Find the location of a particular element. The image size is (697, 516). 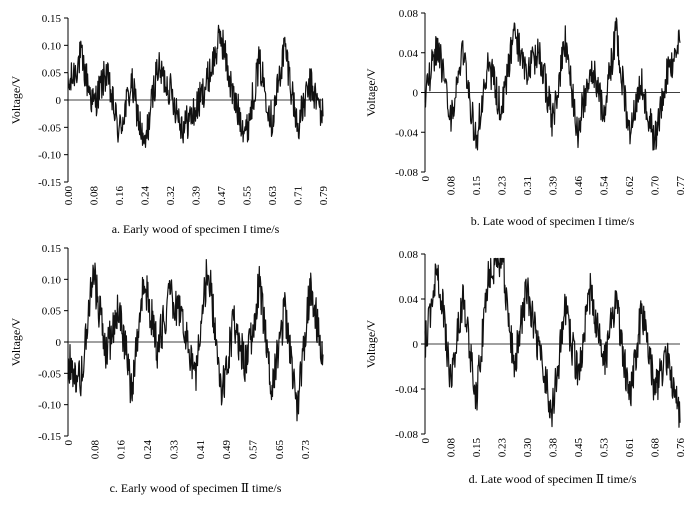

x-tick-label: 0.70 is located at coordinates (656, 186).